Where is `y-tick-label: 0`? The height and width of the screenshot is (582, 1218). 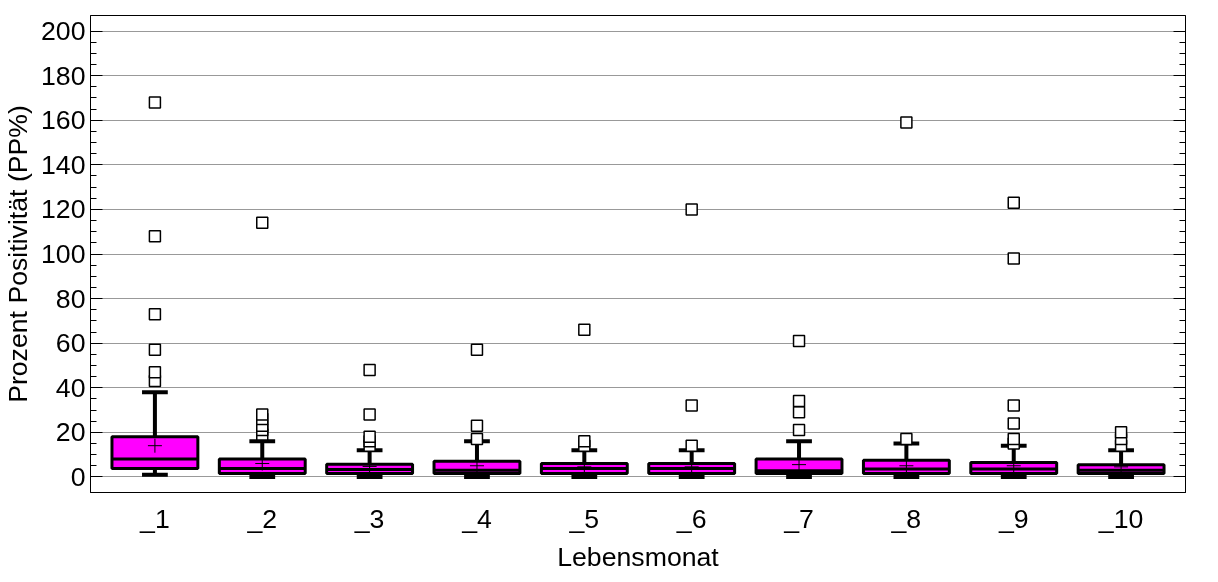 y-tick-label: 0 is located at coordinates (78, 476).